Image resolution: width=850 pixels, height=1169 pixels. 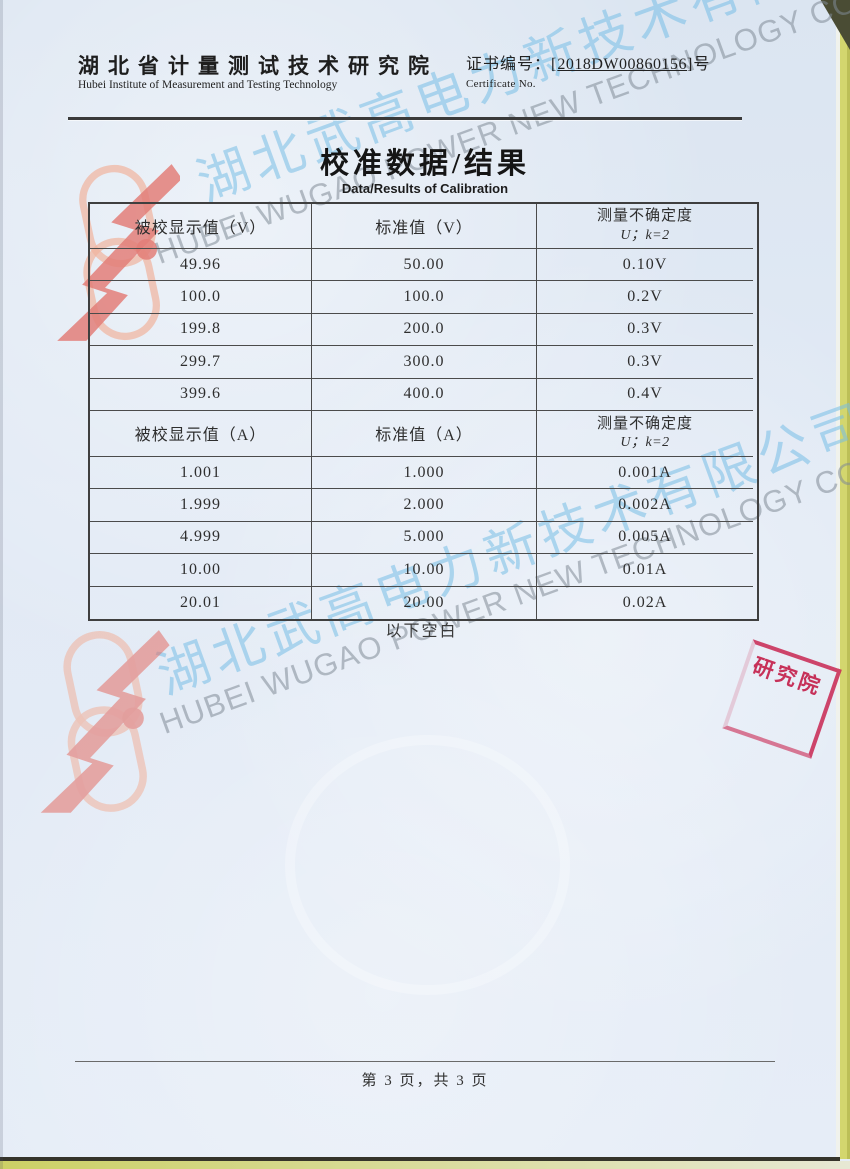 What do you see at coordinates (645, 395) in the screenshot?
I see `table-cell: 0.4V` at bounding box center [645, 395].